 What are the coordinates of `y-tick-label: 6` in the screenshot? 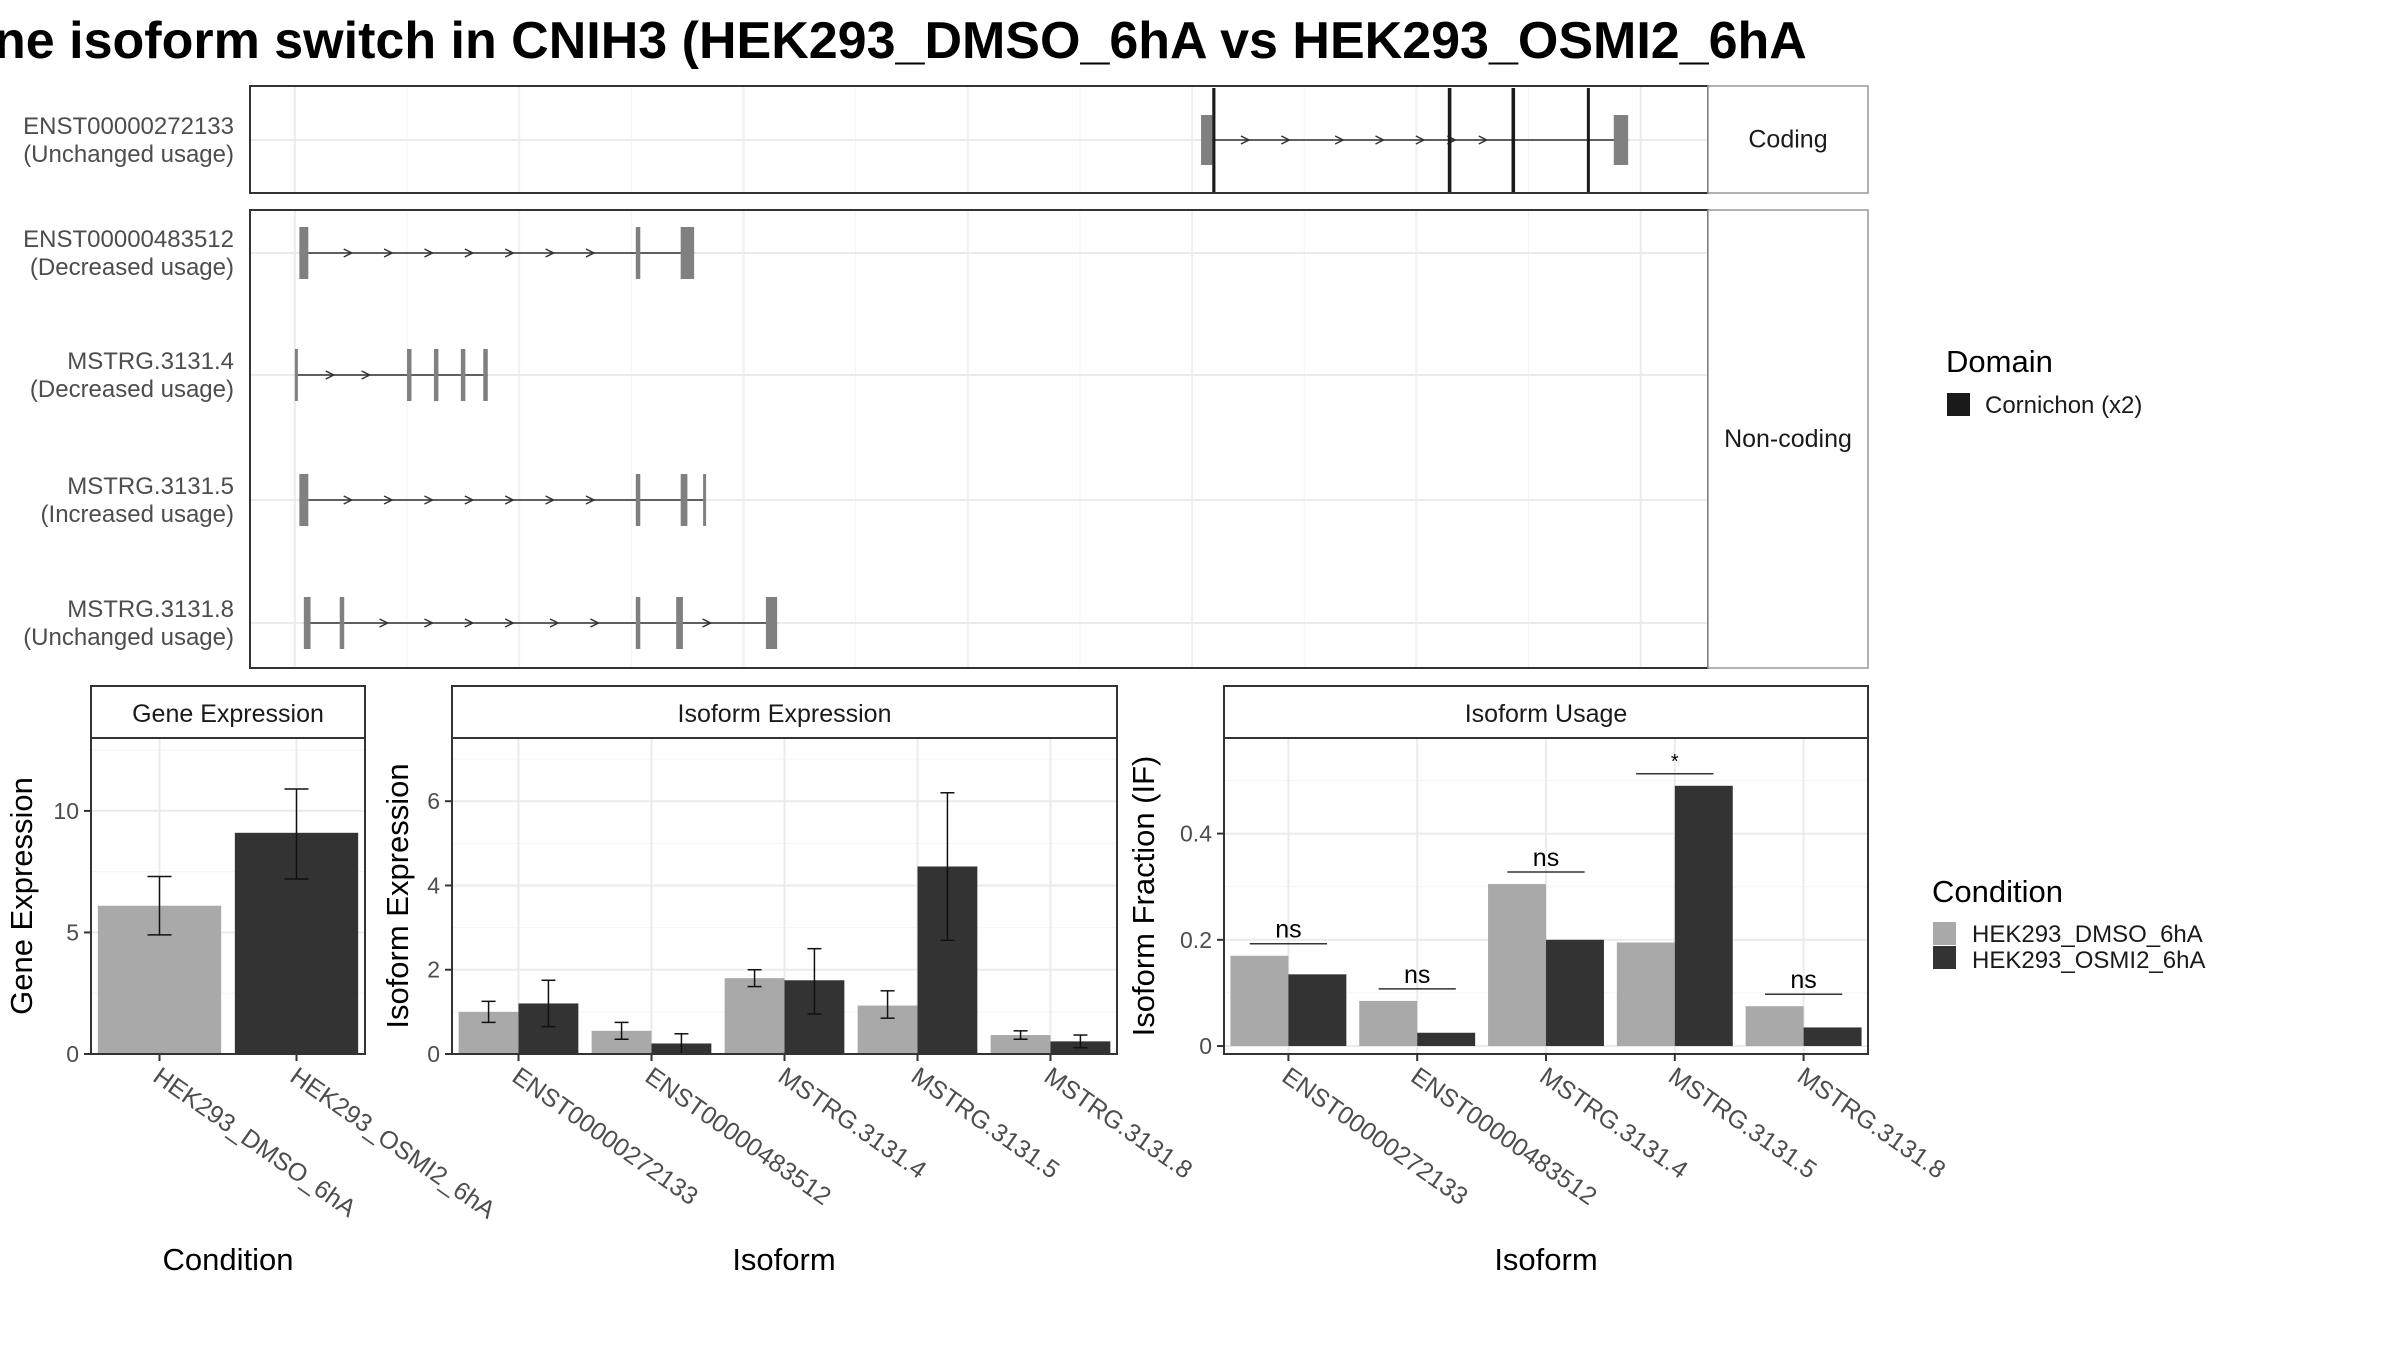 It's located at (433, 801).